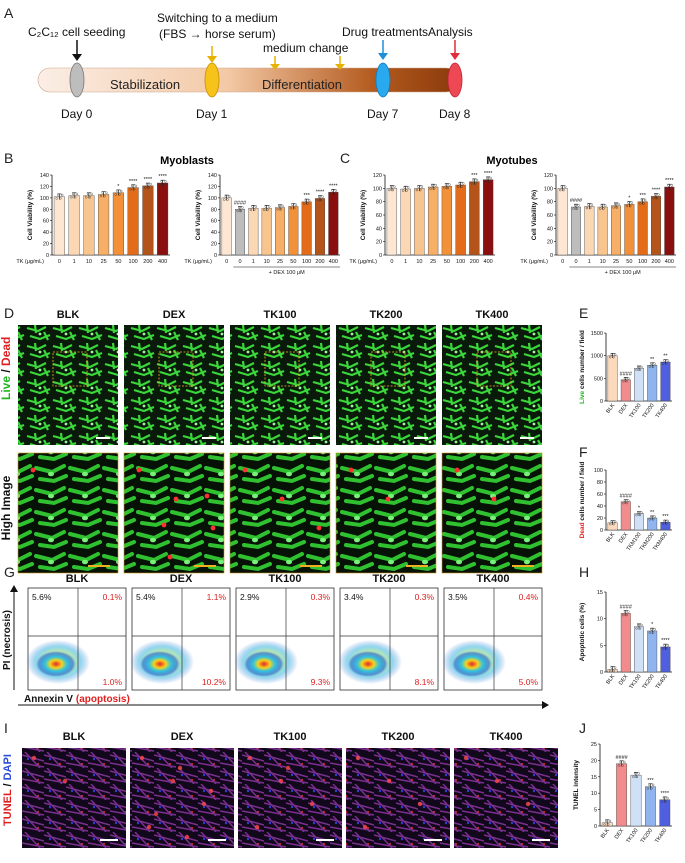 The width and height of the screenshot is (685, 863). What do you see at coordinates (174, 513) in the screenshot?
I see `high-image-dex` at bounding box center [174, 513].